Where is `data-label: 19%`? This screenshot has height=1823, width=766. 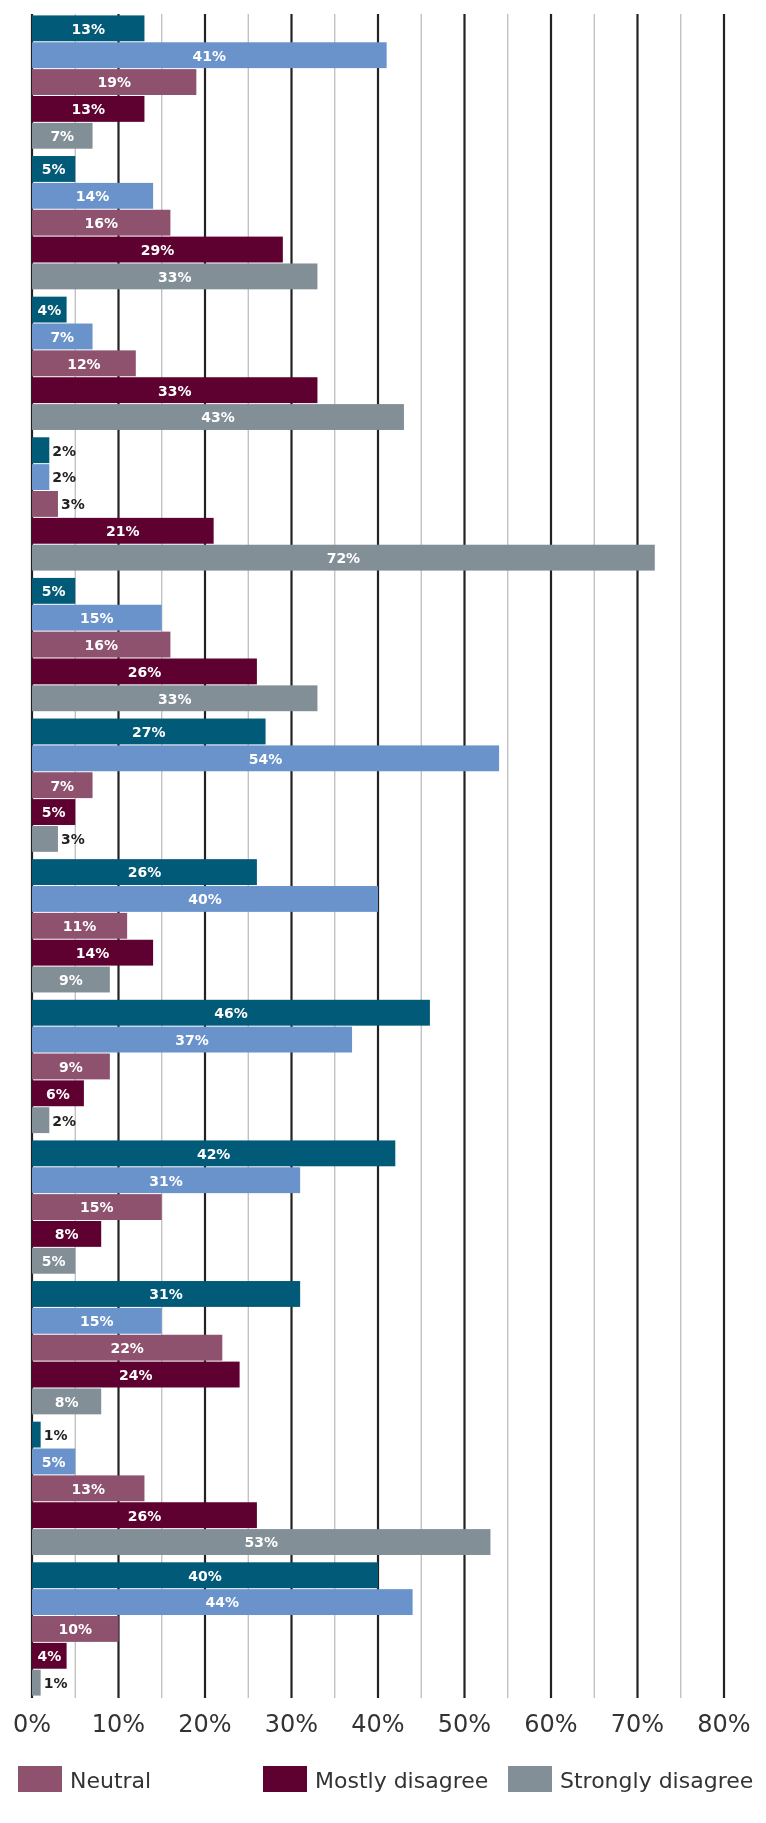
data-label: 19% is located at coordinates (114, 82).